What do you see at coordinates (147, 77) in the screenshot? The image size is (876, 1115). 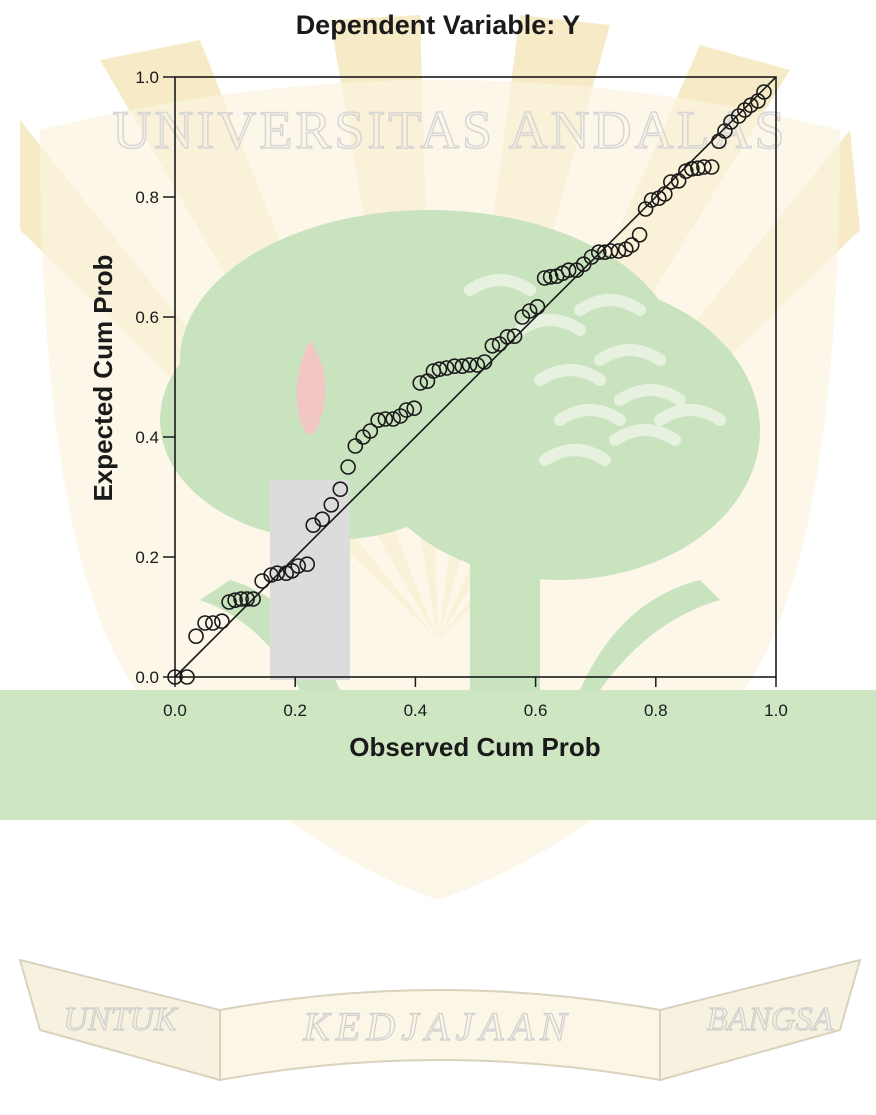 I see `y-tick-label: 1.0` at bounding box center [147, 77].